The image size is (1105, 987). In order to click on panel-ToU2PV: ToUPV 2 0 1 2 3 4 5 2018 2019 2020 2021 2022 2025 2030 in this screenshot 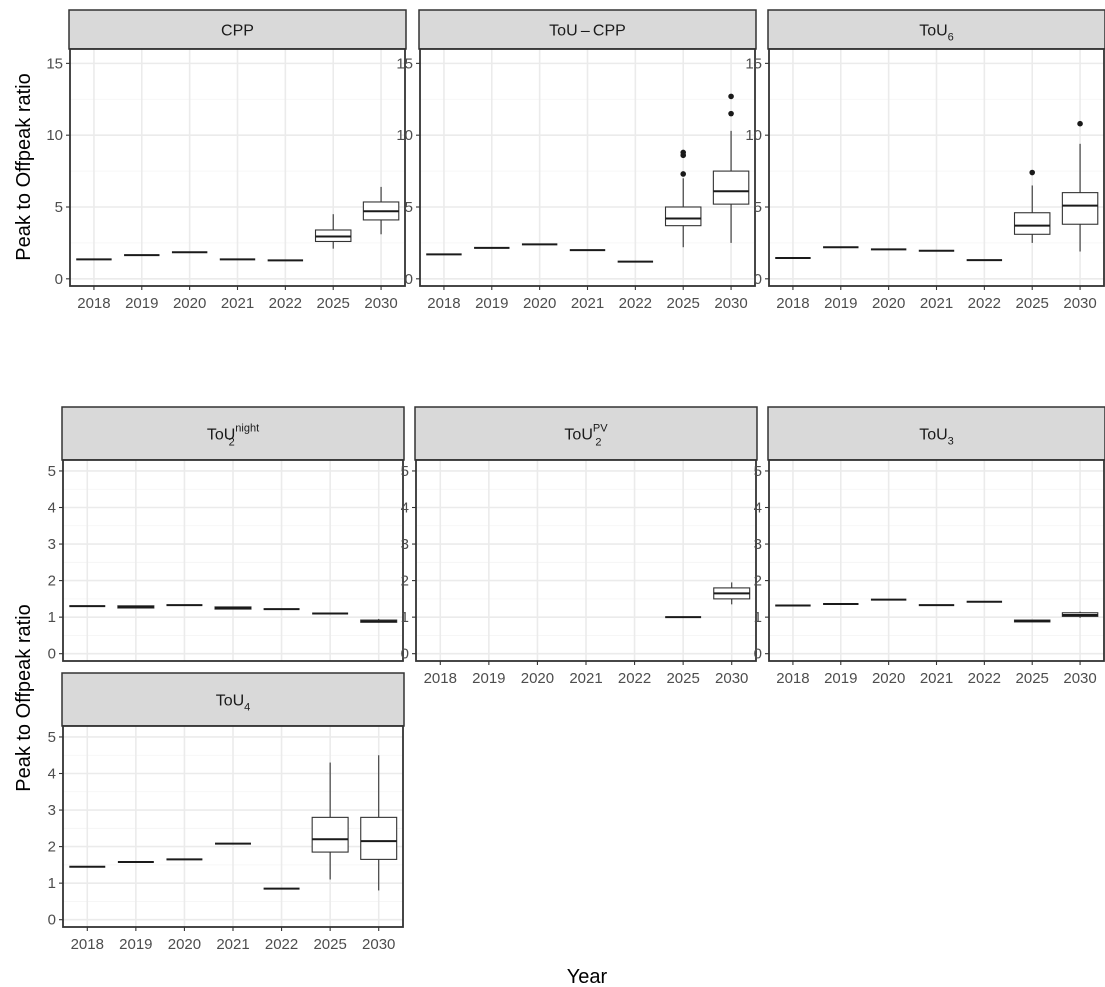, I will do `click(579, 546)`.